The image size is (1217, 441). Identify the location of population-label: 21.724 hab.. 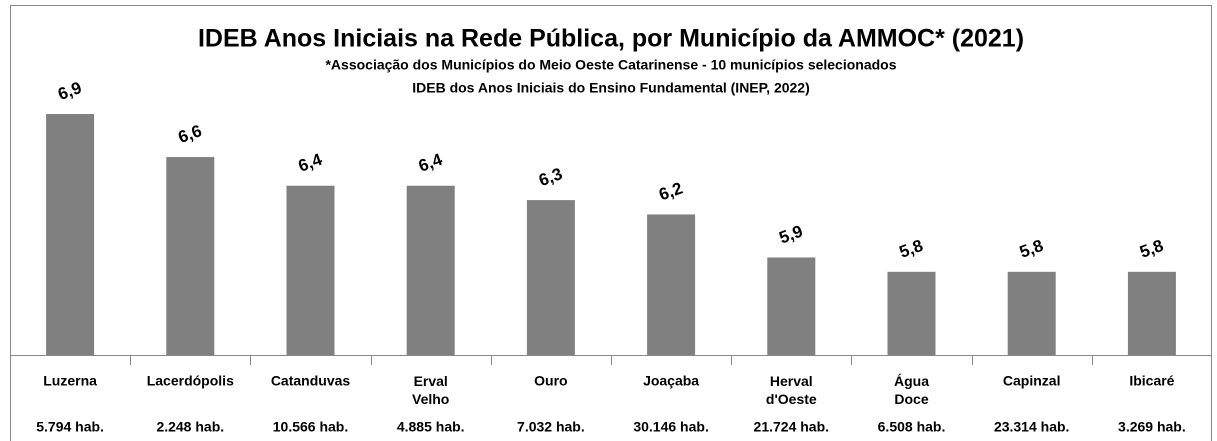
(792, 427).